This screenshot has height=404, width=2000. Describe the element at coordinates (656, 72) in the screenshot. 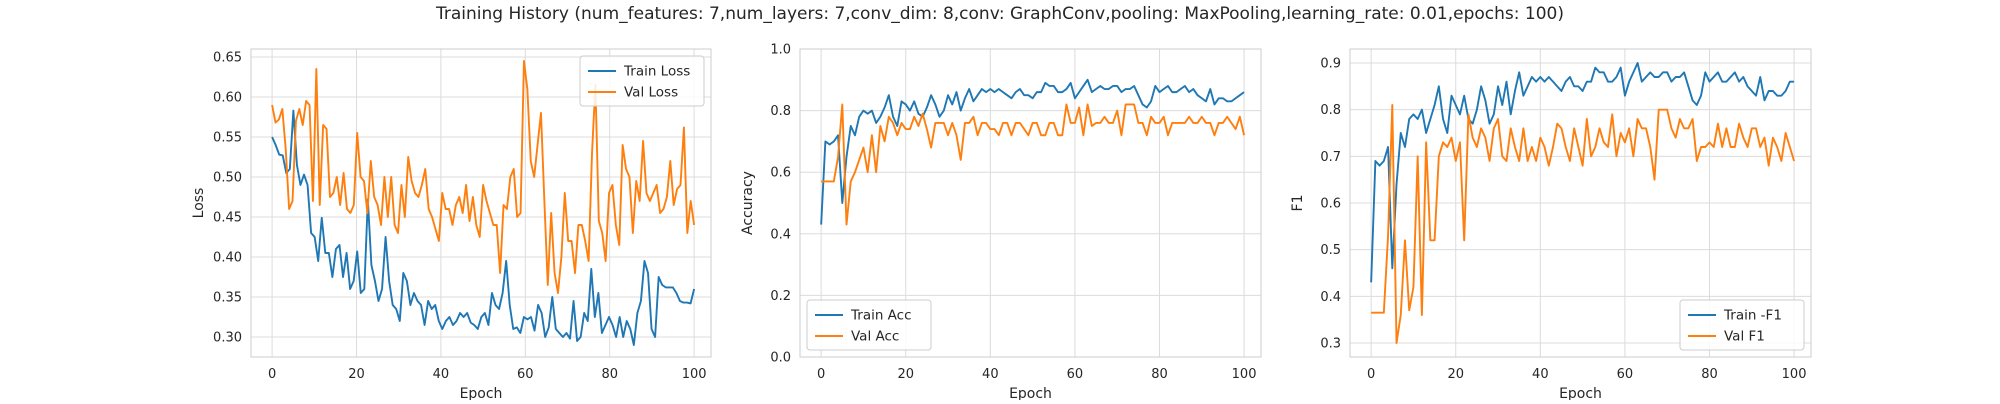

I see `legend-label-1: Train Loss` at that location.